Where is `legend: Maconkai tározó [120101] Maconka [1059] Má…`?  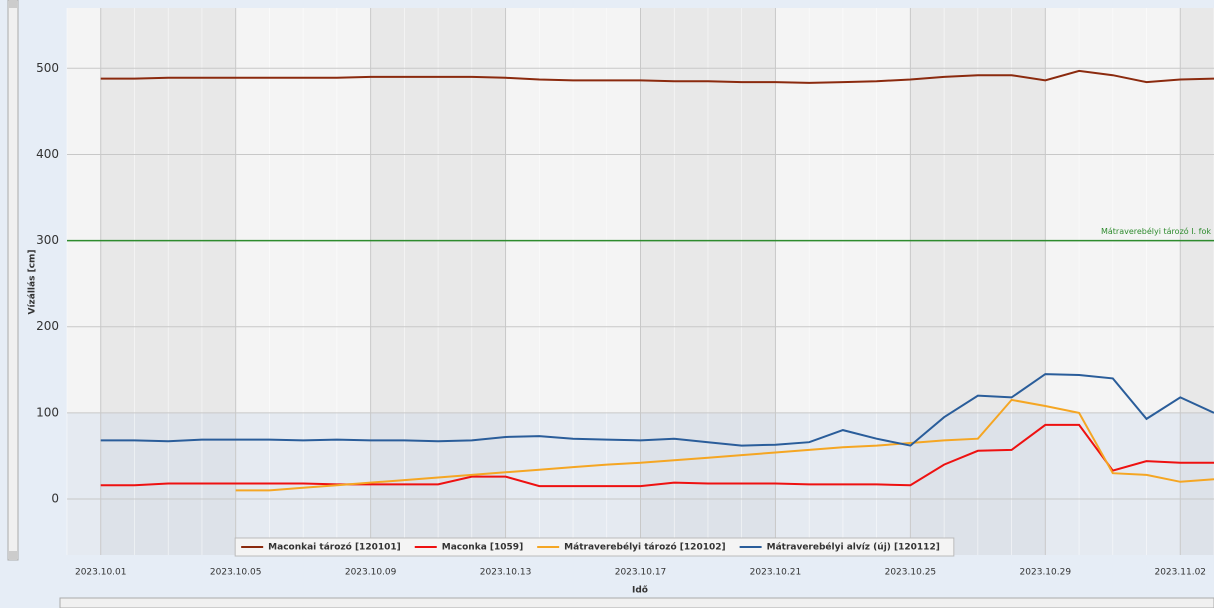
legend: Maconkai tározó [120101] Maconka [1059] Má… is located at coordinates (594, 547).